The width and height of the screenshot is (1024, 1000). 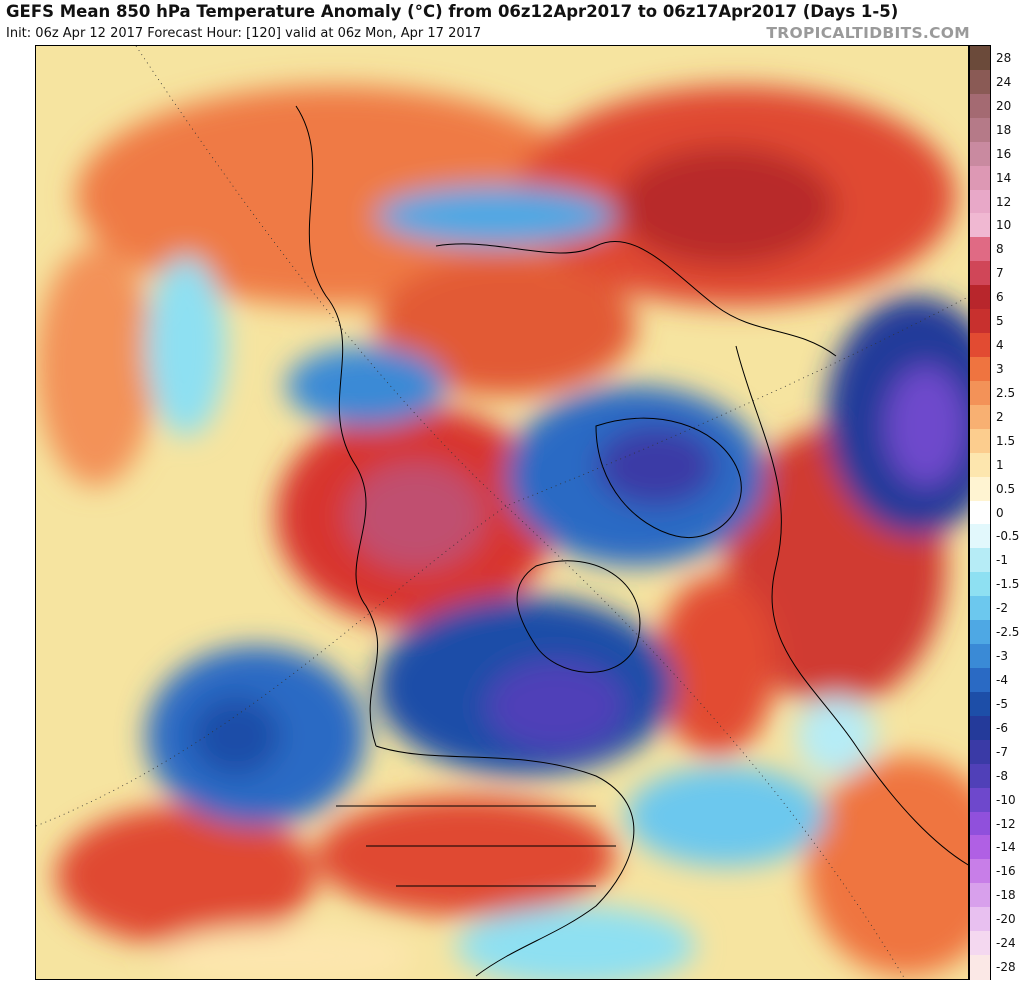 What do you see at coordinates (1000, 321) in the screenshot?
I see `colorbar-label: 5` at bounding box center [1000, 321].